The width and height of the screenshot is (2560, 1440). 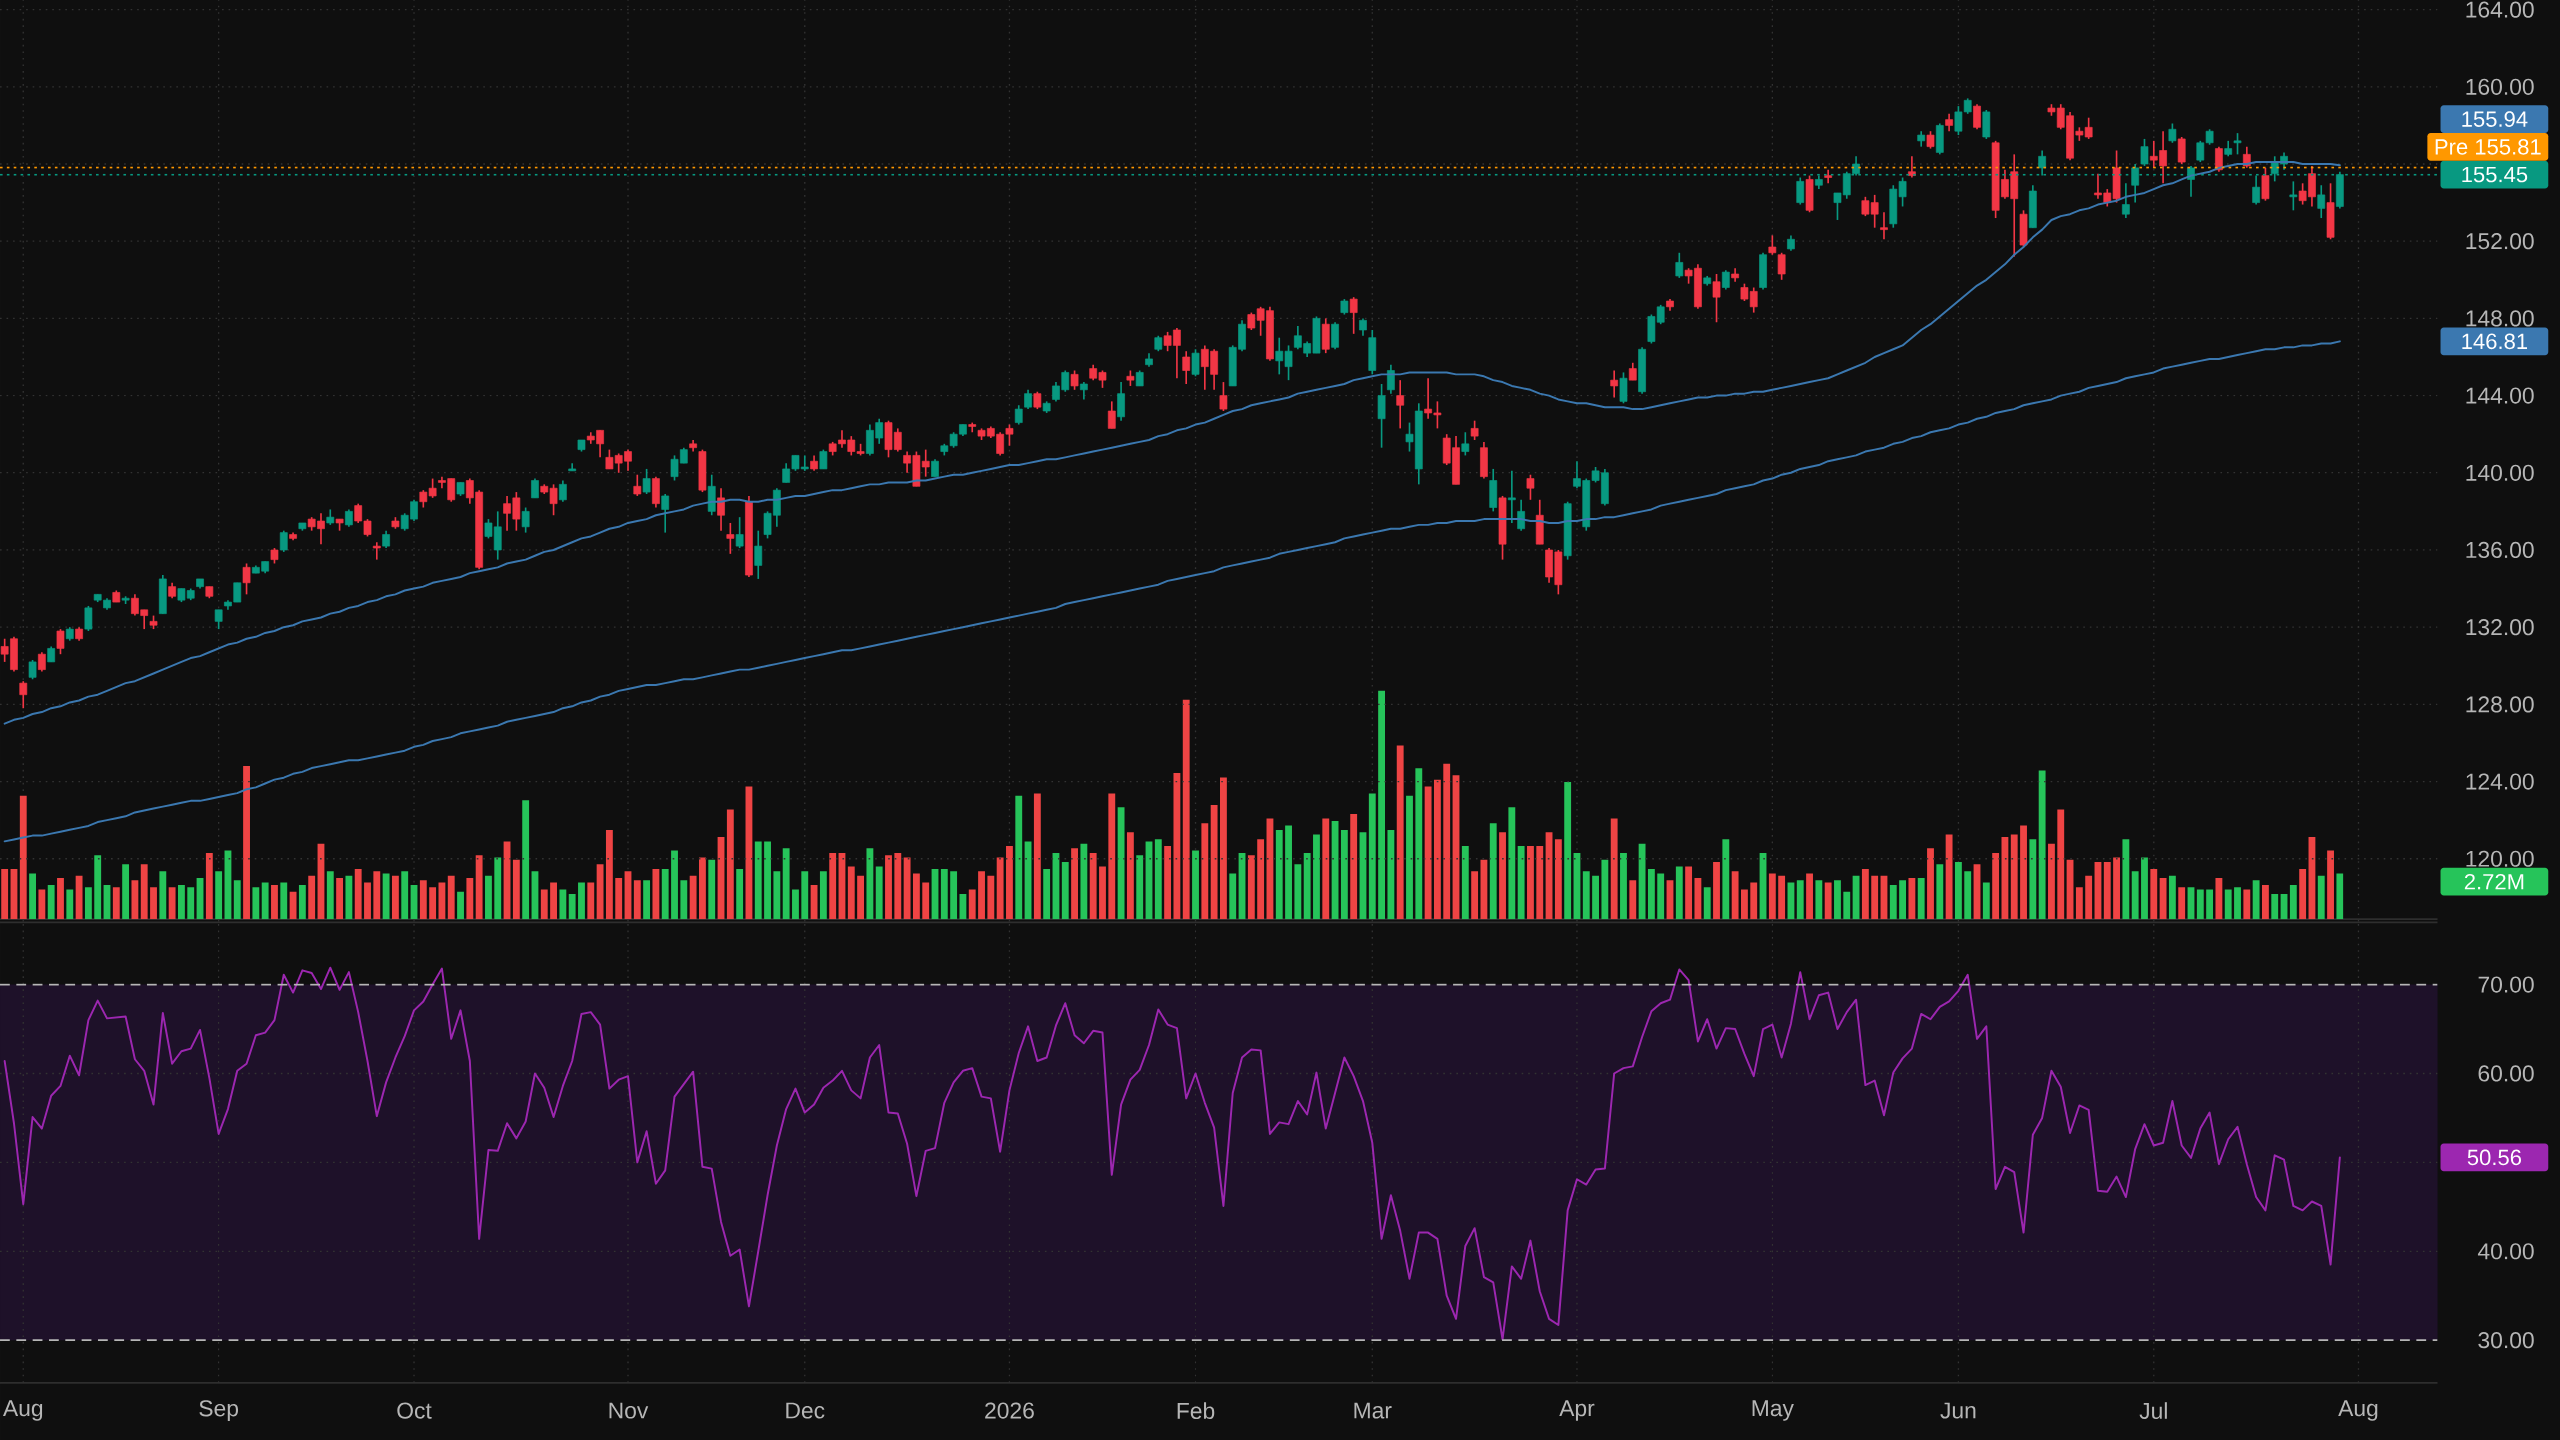 I want to click on x-tick-label: Apr, so click(x=1577, y=1410).